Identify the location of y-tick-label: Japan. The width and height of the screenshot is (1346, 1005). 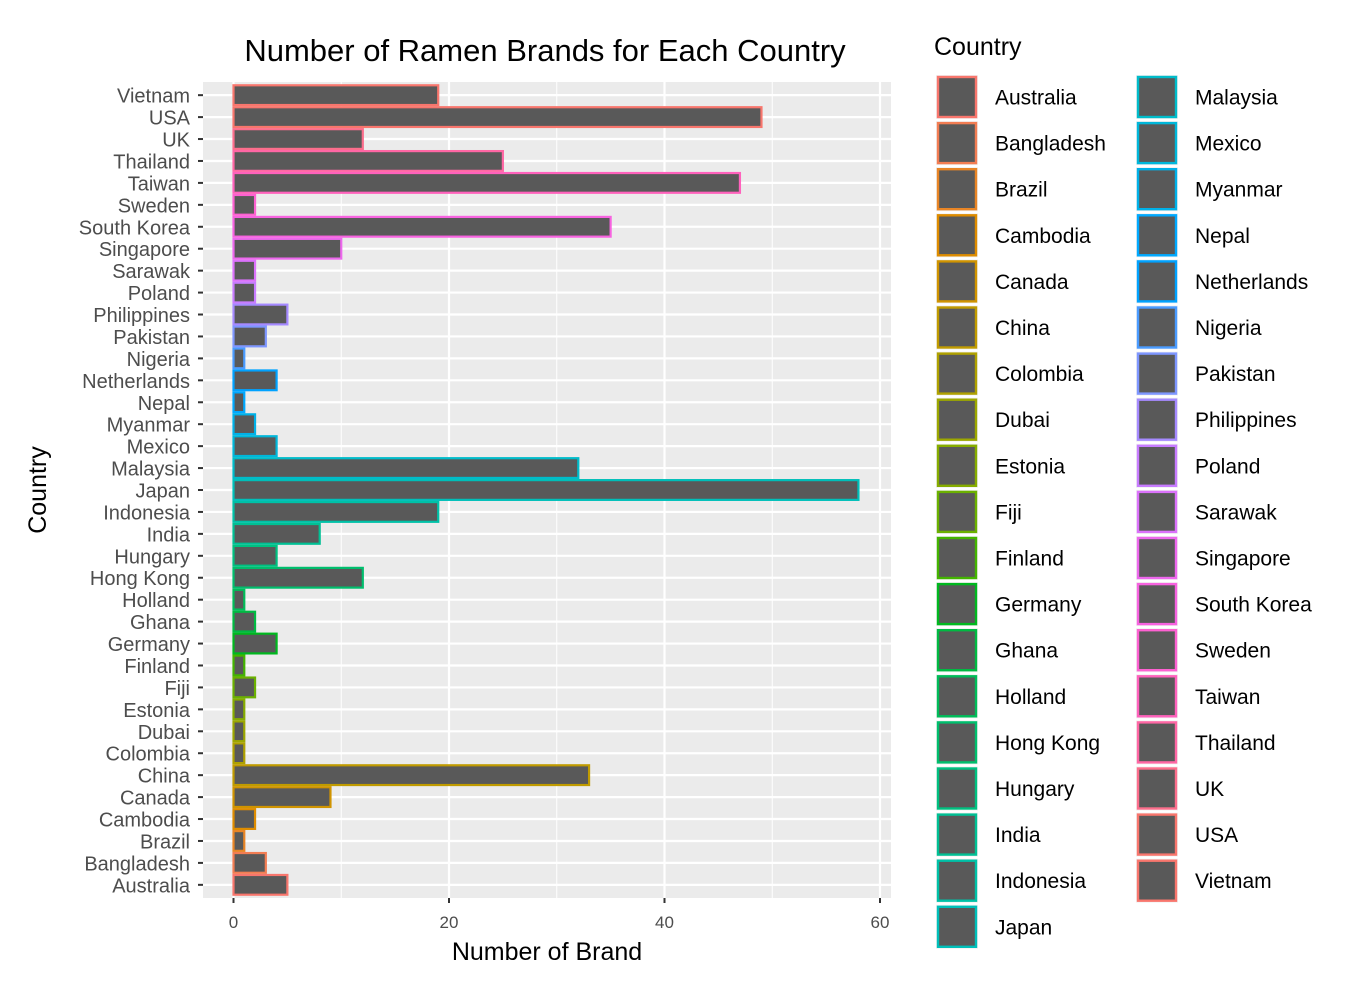
(163, 492).